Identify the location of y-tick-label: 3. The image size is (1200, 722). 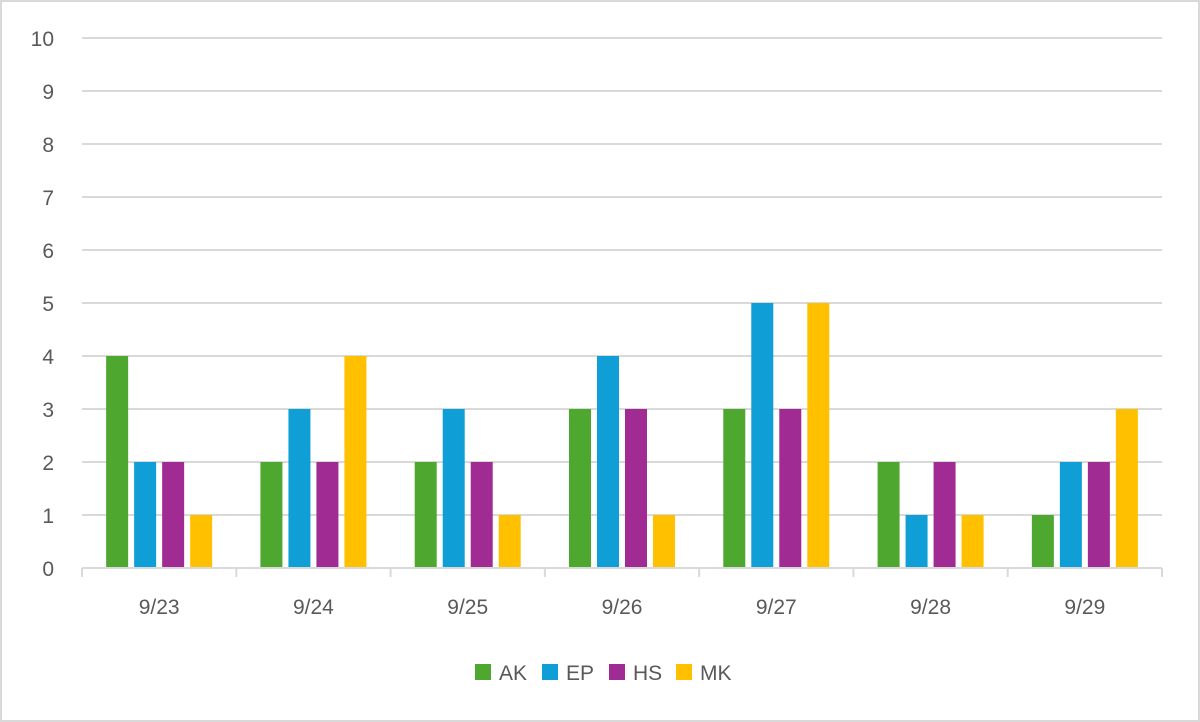
(48, 410).